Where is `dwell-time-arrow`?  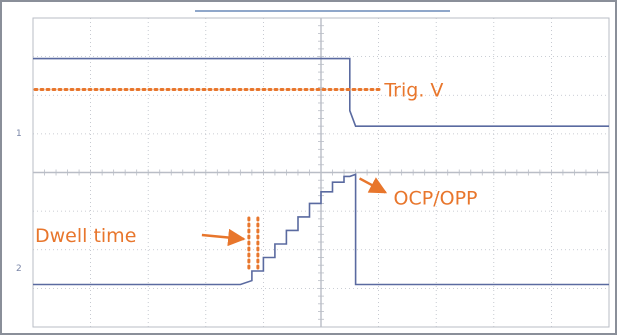 dwell-time-arrow is located at coordinates (223, 237).